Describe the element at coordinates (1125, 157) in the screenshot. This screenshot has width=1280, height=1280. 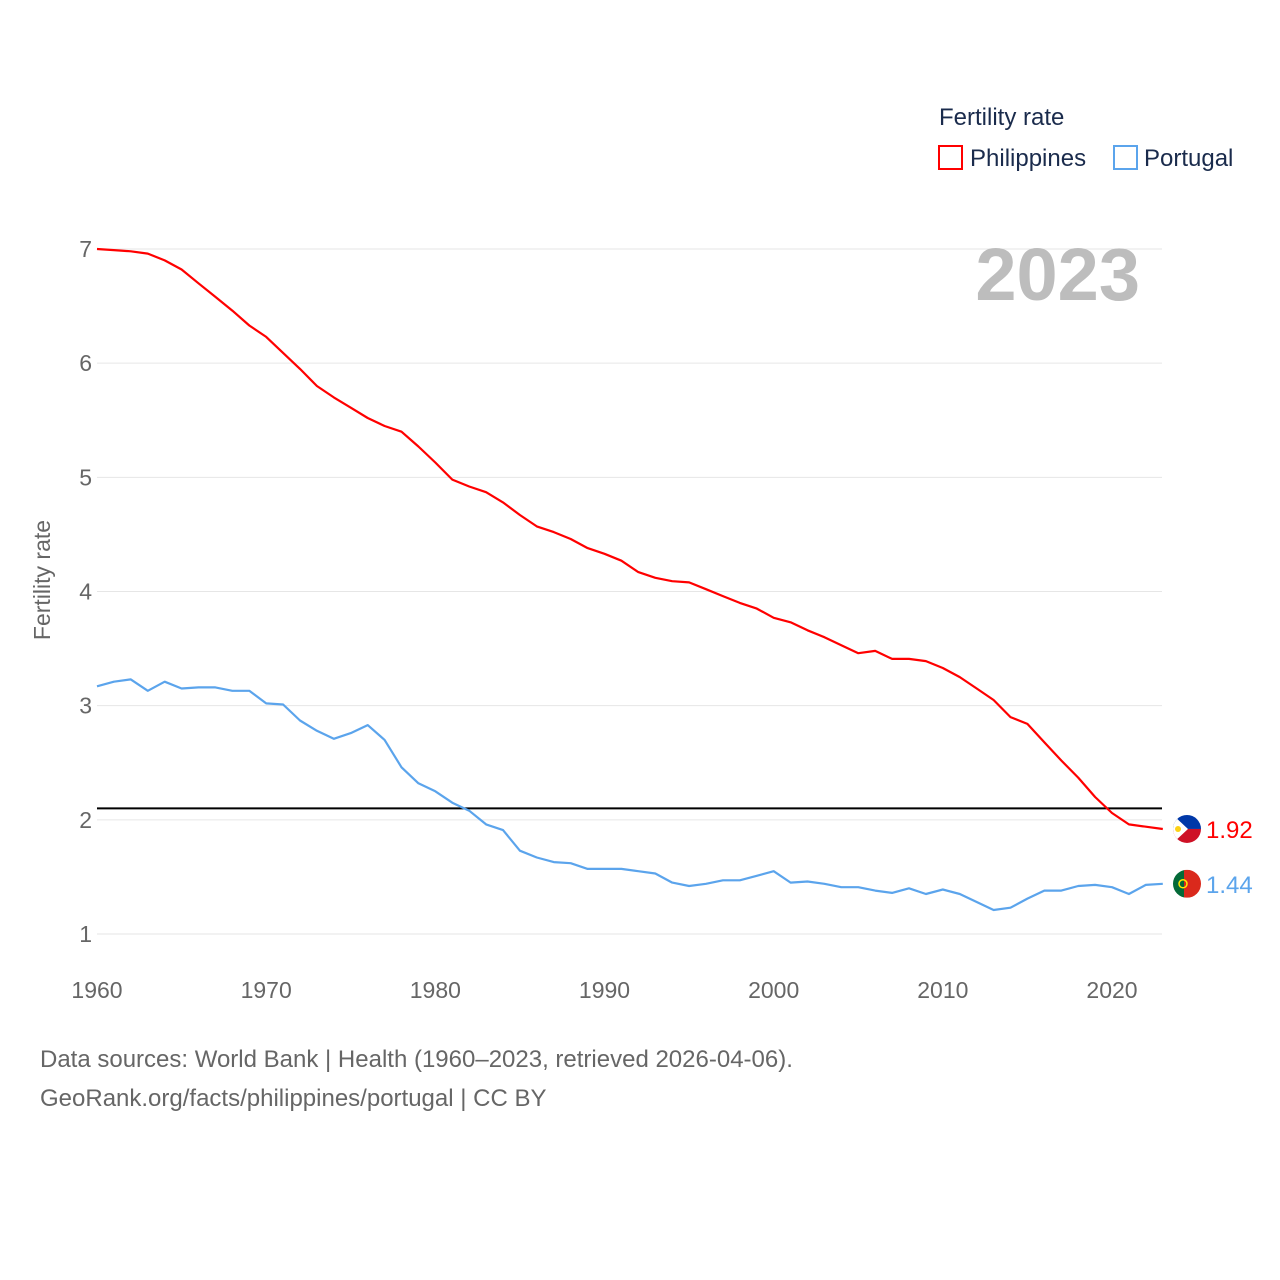
I see `legend-swatch-portugal` at that location.